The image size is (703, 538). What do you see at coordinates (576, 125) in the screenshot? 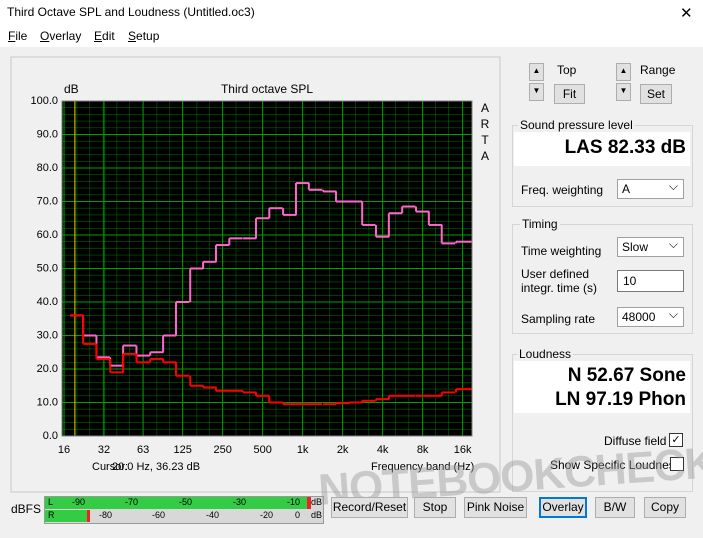
I see `group-label: Sound pressure level` at bounding box center [576, 125].